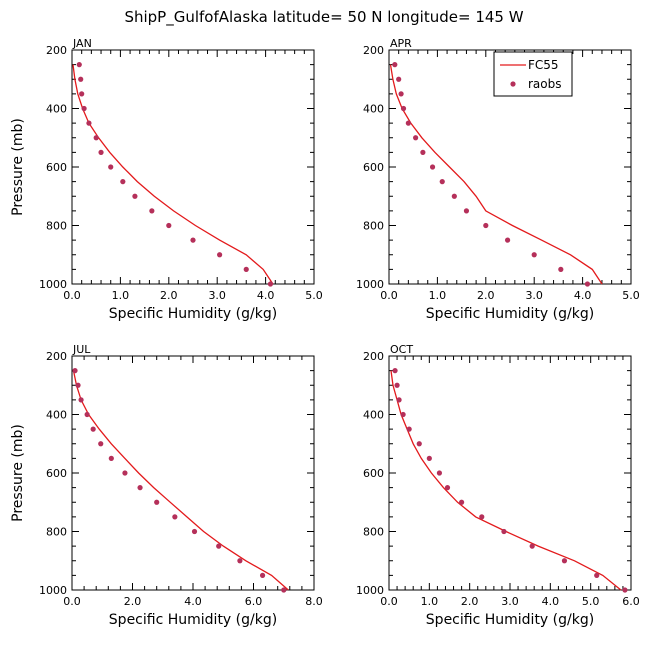 This screenshot has height=648, width=648. I want to click on legend-marker-swatch, so click(513, 84).